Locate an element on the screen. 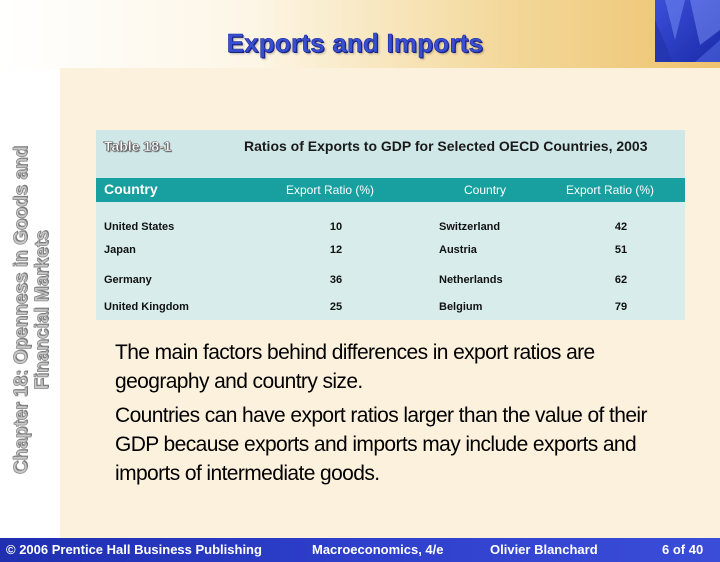  table-row: Japan 12 Austria 51 is located at coordinates (390, 251).